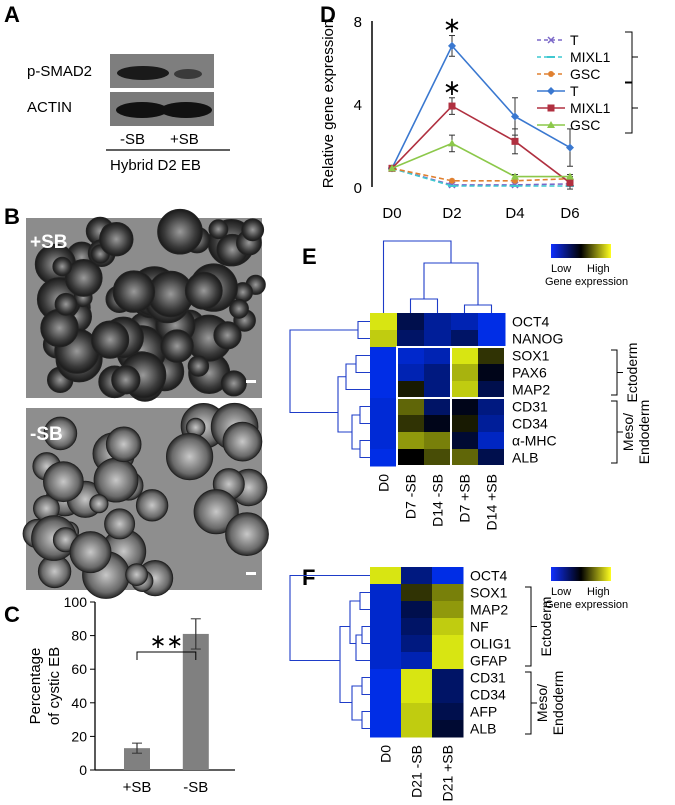 The height and width of the screenshot is (805, 675). Describe the element at coordinates (489, 576) in the screenshot. I see `f-row-label: OCT4` at that location.